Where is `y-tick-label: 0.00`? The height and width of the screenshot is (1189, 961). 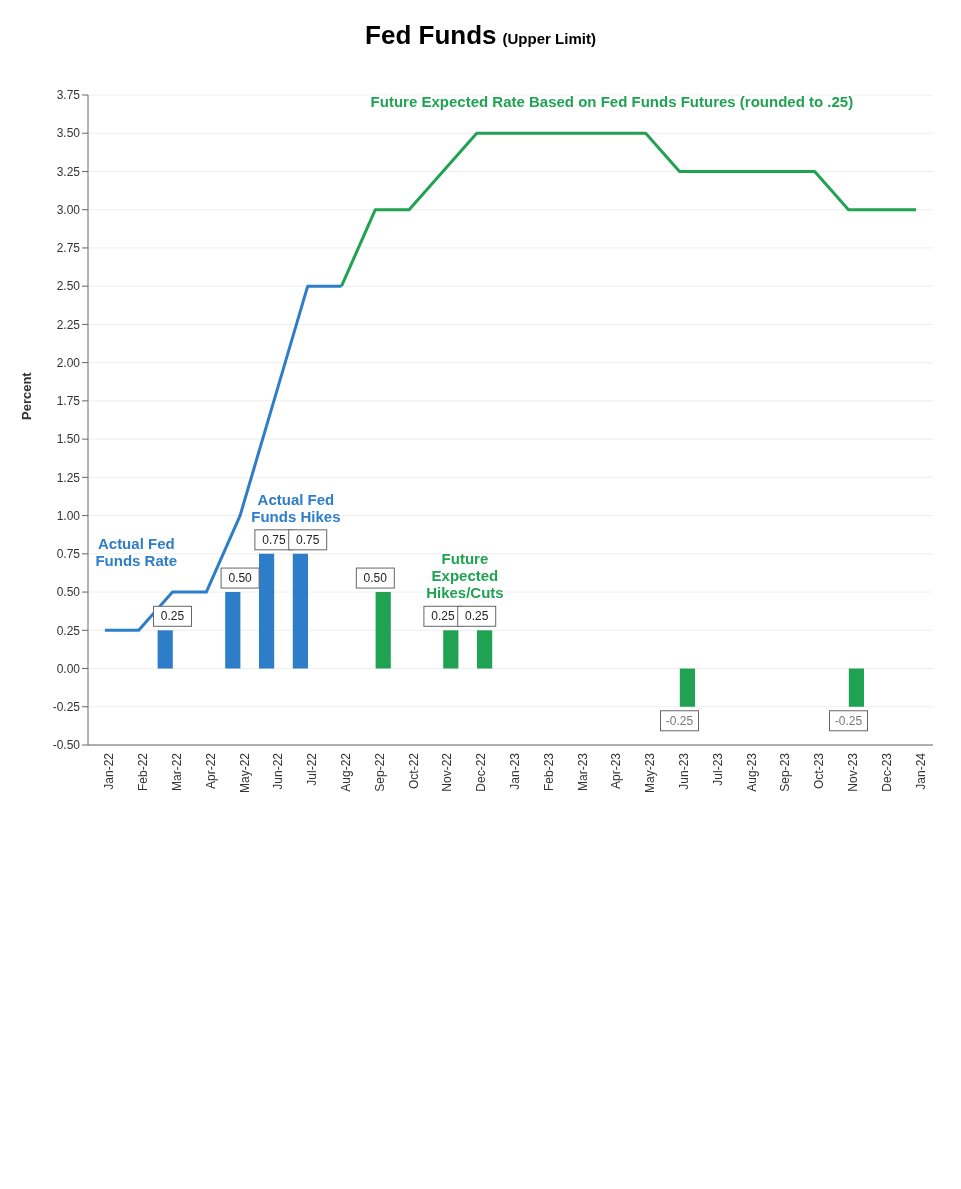
y-tick-label: 0.00 is located at coordinates (68, 668).